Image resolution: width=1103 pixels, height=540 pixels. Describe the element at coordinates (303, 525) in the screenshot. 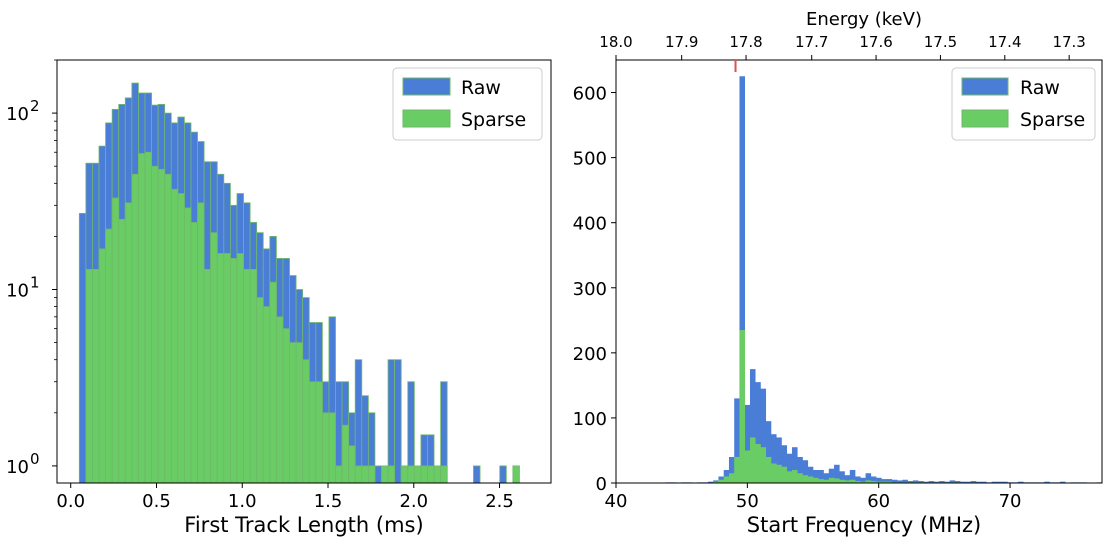

I see `left-x-axis-title: First Track Length (ms)` at that location.